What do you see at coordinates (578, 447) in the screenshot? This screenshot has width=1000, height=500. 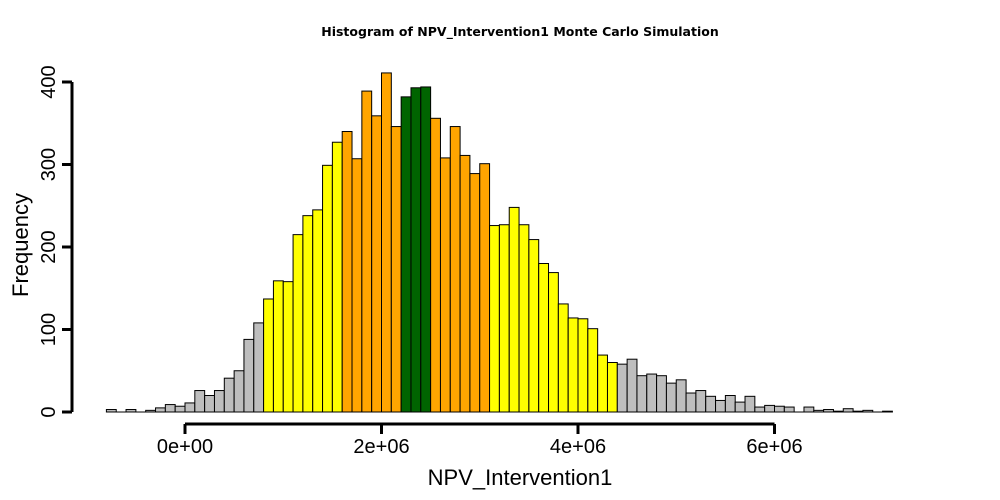 I see `x-tick-label: 4e+06` at bounding box center [578, 447].